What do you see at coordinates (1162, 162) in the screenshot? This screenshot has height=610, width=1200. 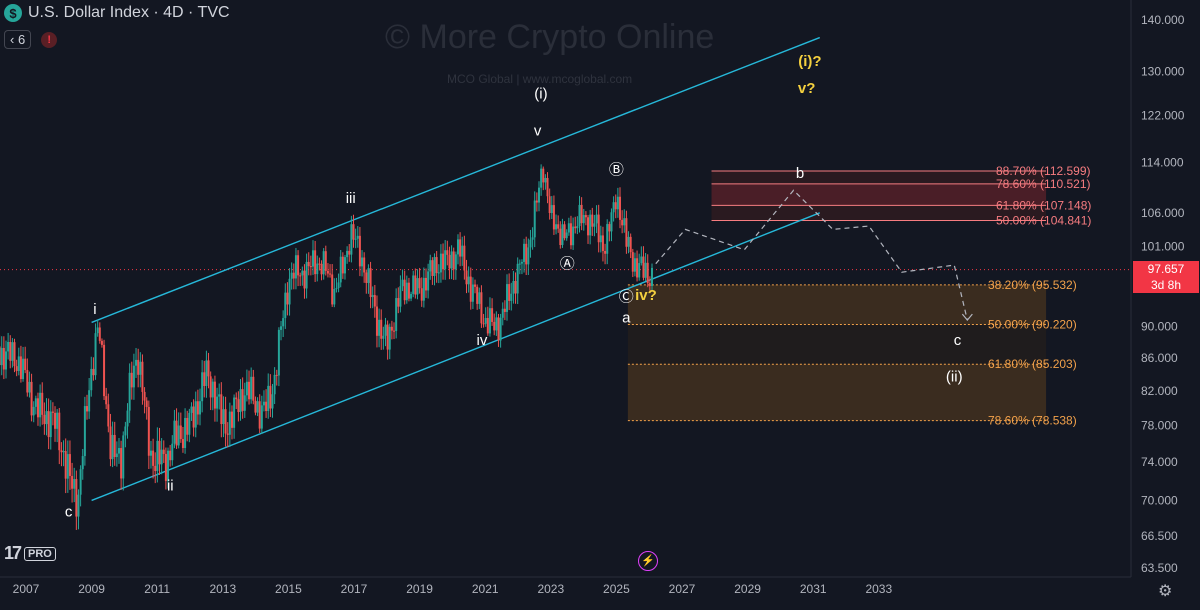 I see `price-tick-label: 114.000` at bounding box center [1162, 162].